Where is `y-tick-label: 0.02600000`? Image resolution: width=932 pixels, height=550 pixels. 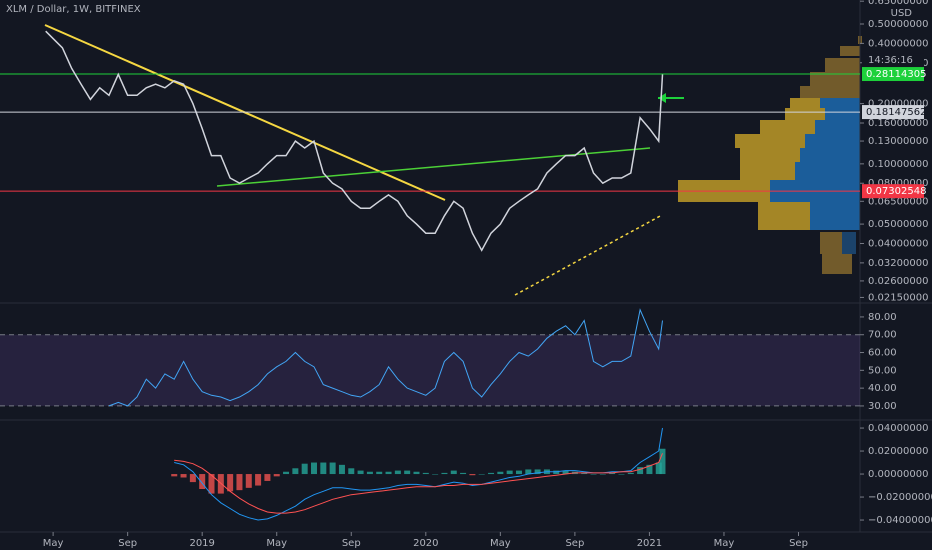 y-tick-label: 0.02600000 is located at coordinates (898, 281).